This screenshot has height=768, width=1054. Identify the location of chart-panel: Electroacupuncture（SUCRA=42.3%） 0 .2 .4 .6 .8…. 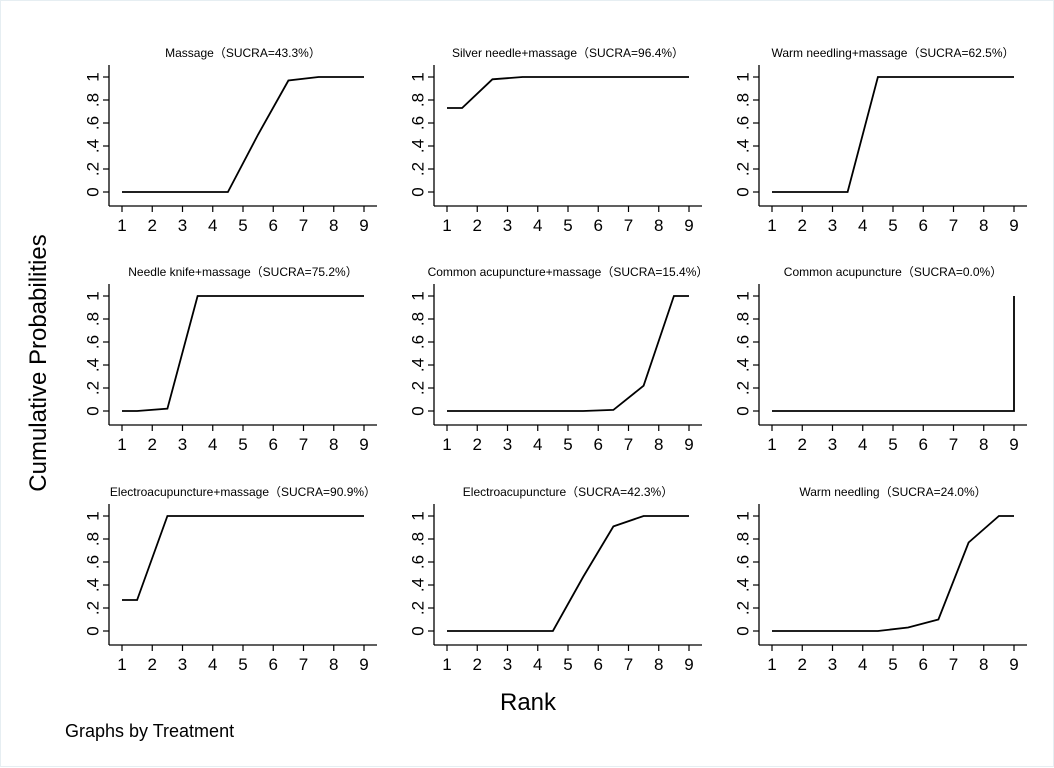
(555, 579).